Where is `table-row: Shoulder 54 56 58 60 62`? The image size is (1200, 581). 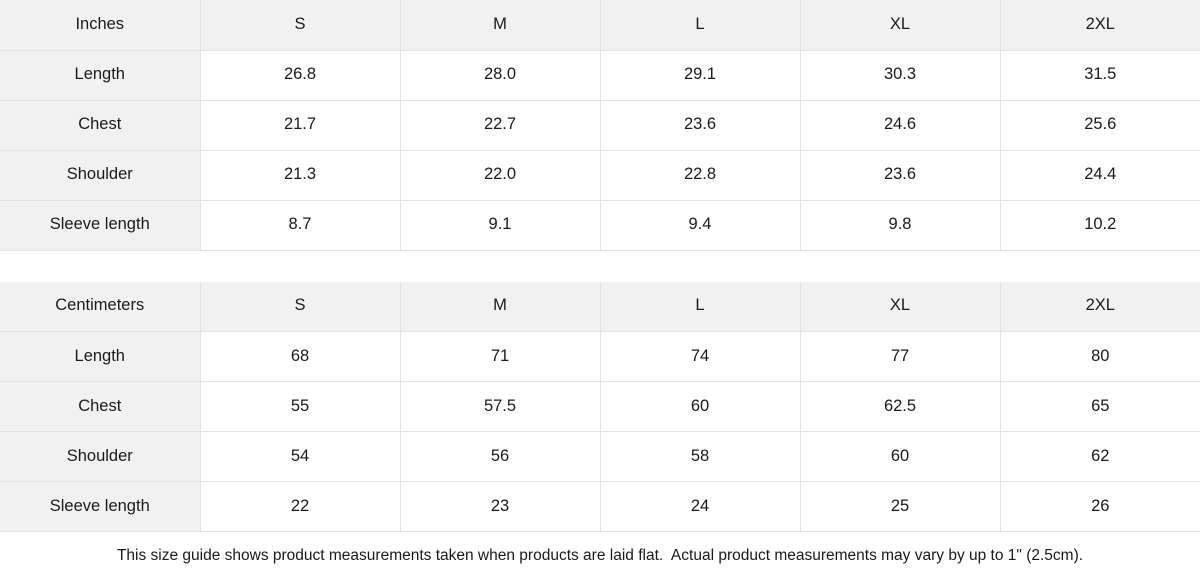 table-row: Shoulder 54 56 58 60 62 is located at coordinates (600, 456).